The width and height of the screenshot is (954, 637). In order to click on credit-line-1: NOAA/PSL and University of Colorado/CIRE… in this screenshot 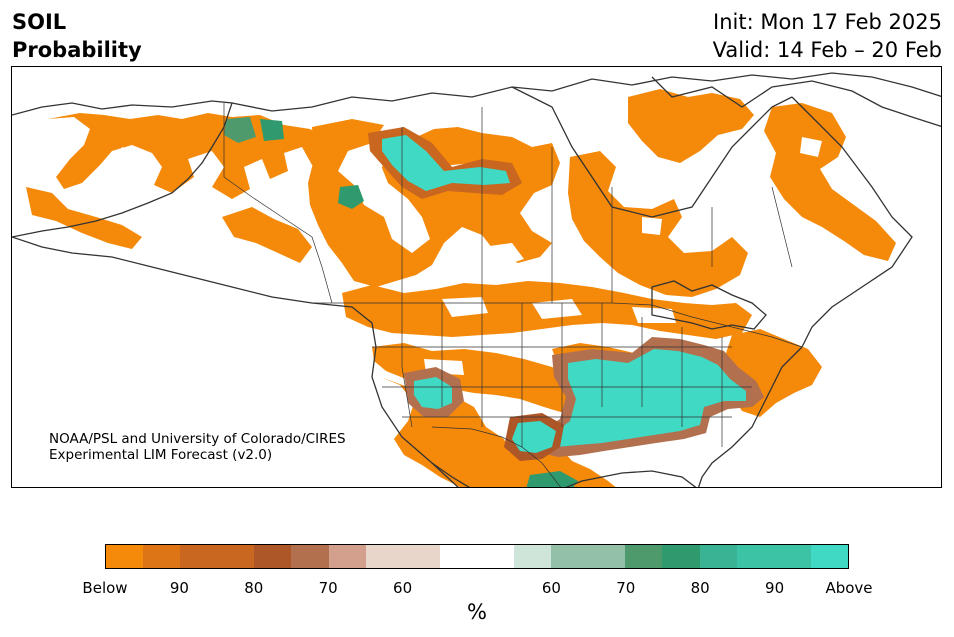, I will do `click(197, 439)`.